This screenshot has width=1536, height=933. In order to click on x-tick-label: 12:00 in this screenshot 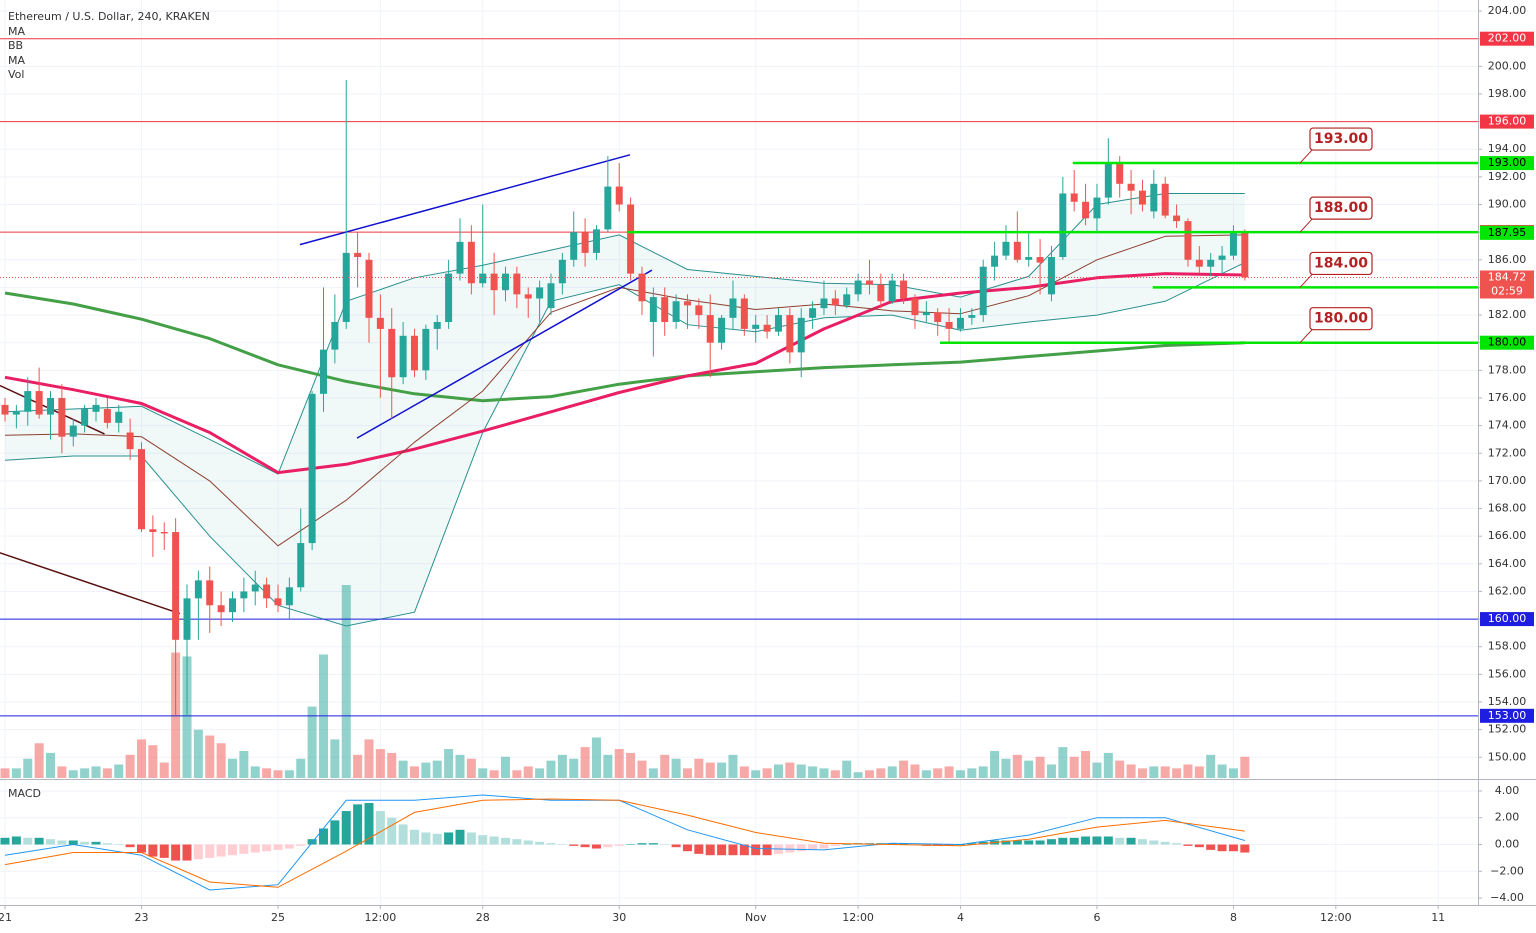, I will do `click(381, 917)`.